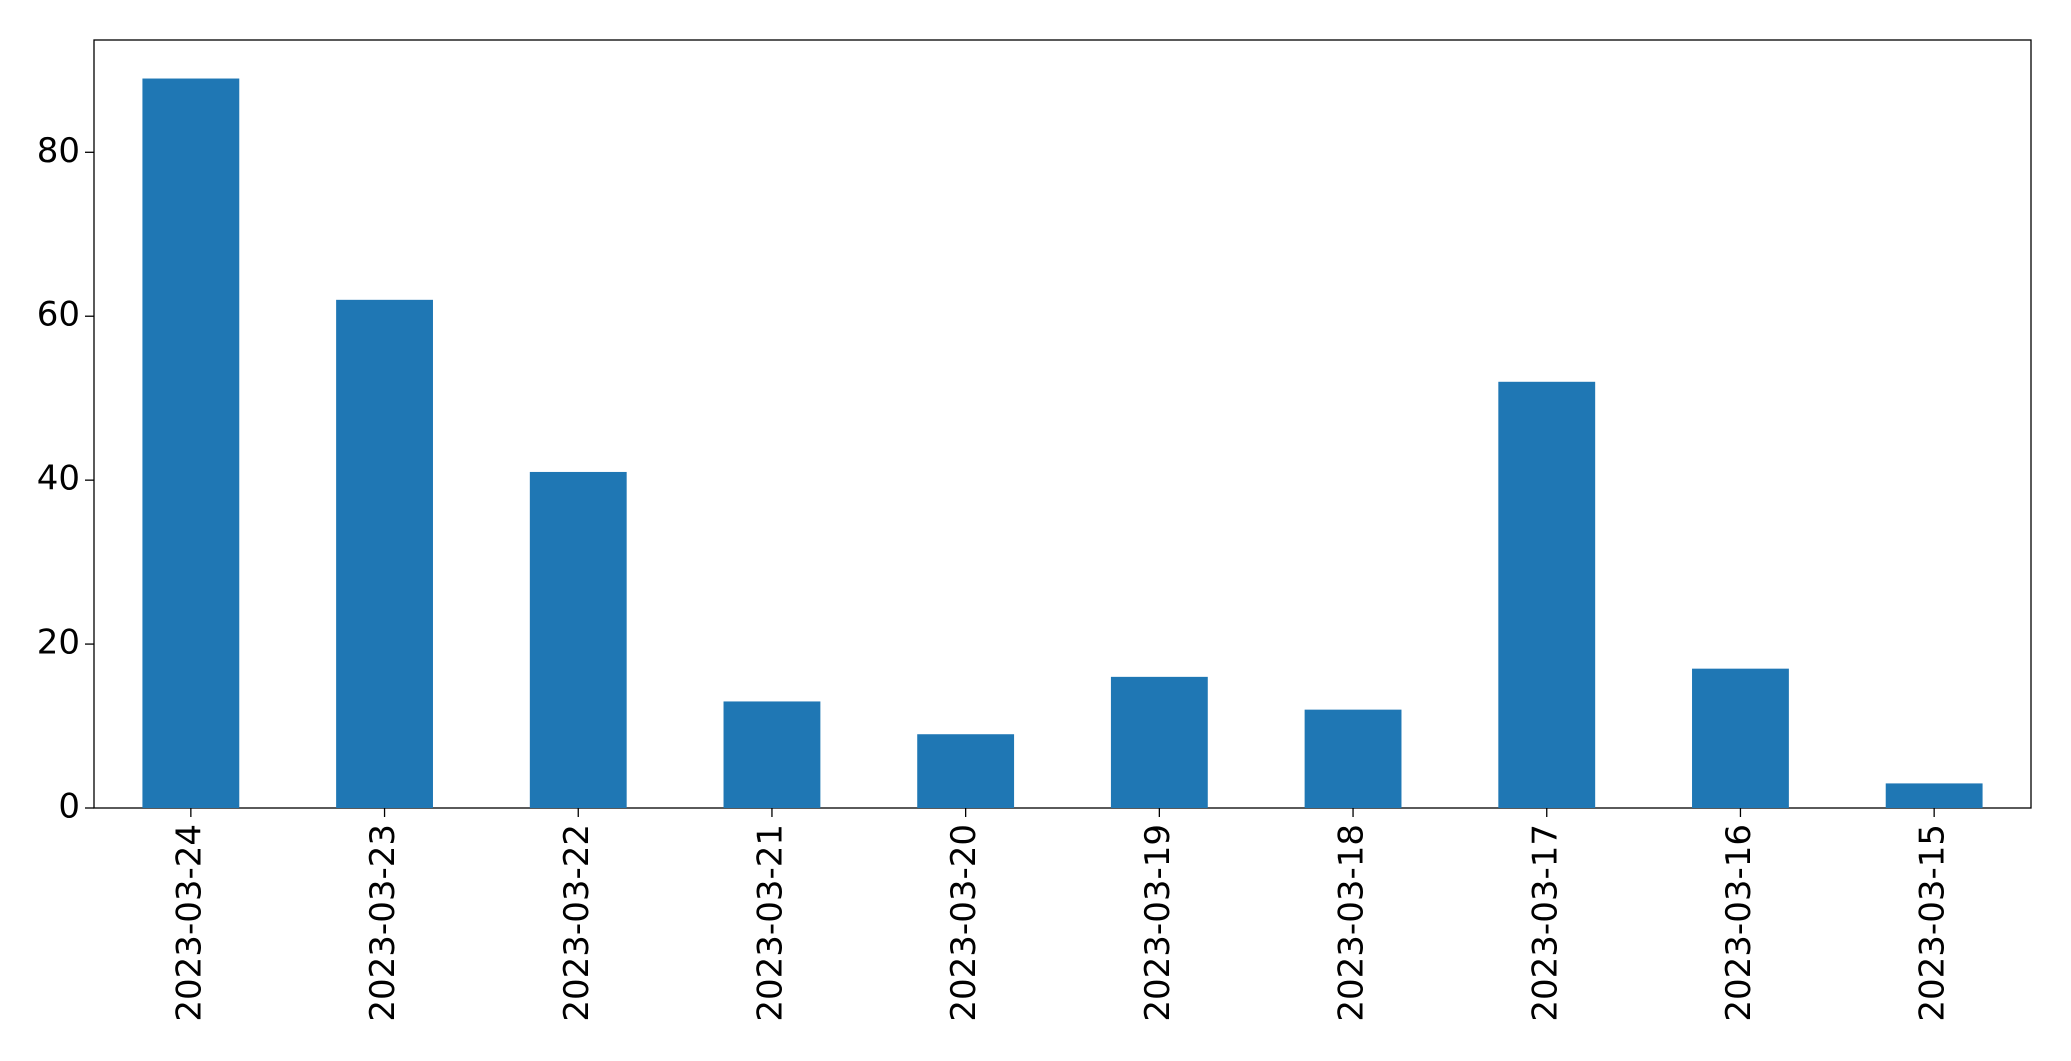  I want to click on x-tick-label: 2023-03-18, so click(1352, 923).